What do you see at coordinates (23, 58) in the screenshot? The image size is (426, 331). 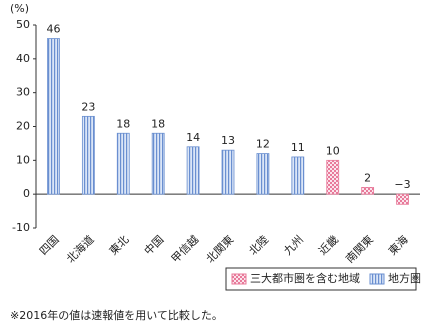 I see `y-tick-label: 40` at bounding box center [23, 58].